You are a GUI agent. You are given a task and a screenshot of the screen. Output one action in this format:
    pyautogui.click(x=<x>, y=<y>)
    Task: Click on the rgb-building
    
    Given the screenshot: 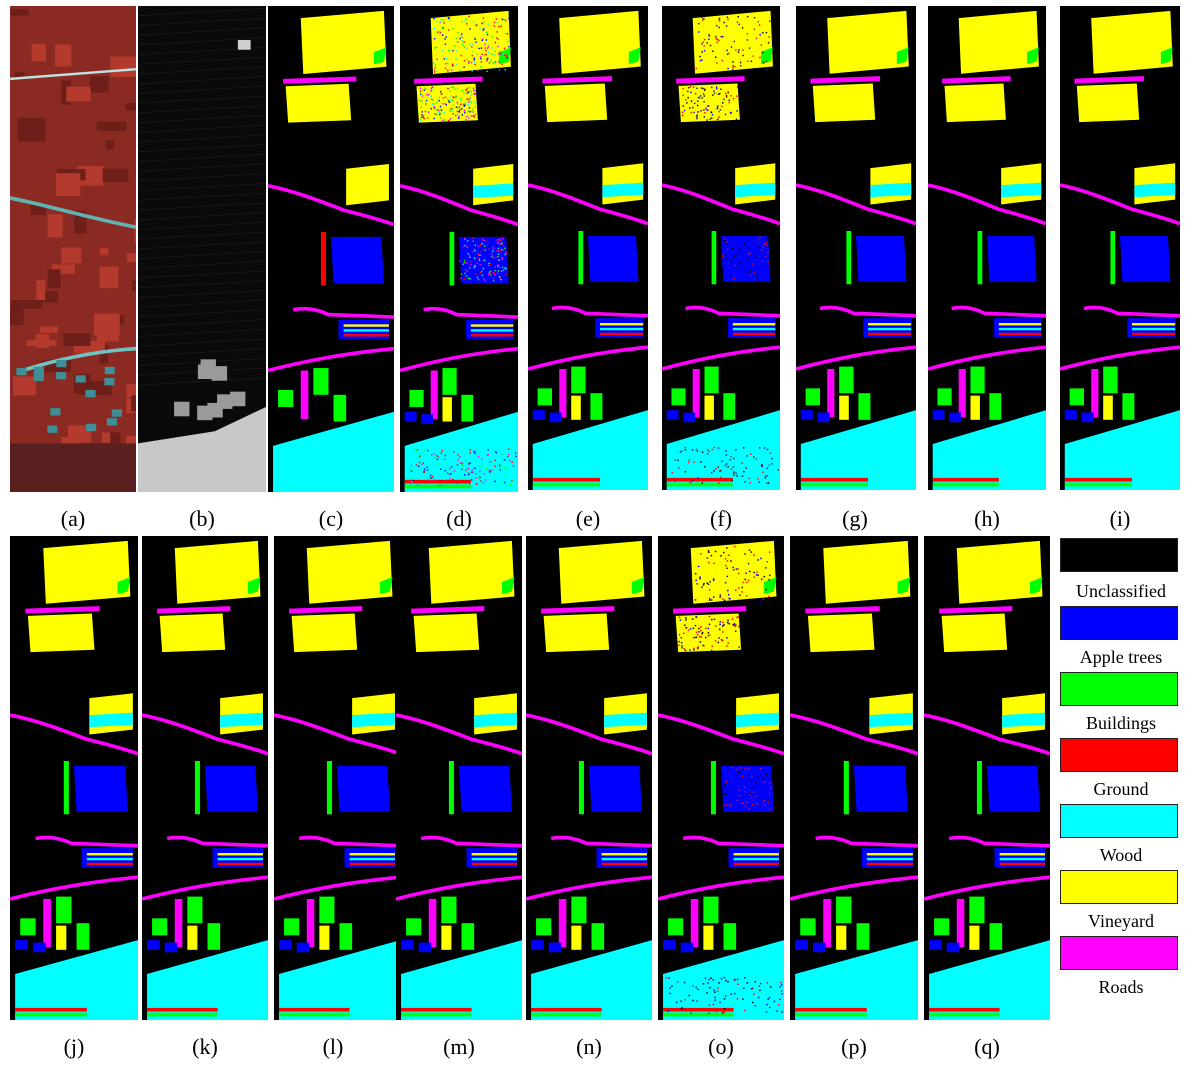 What is the action you would take?
    pyautogui.click(x=80, y=379)
    